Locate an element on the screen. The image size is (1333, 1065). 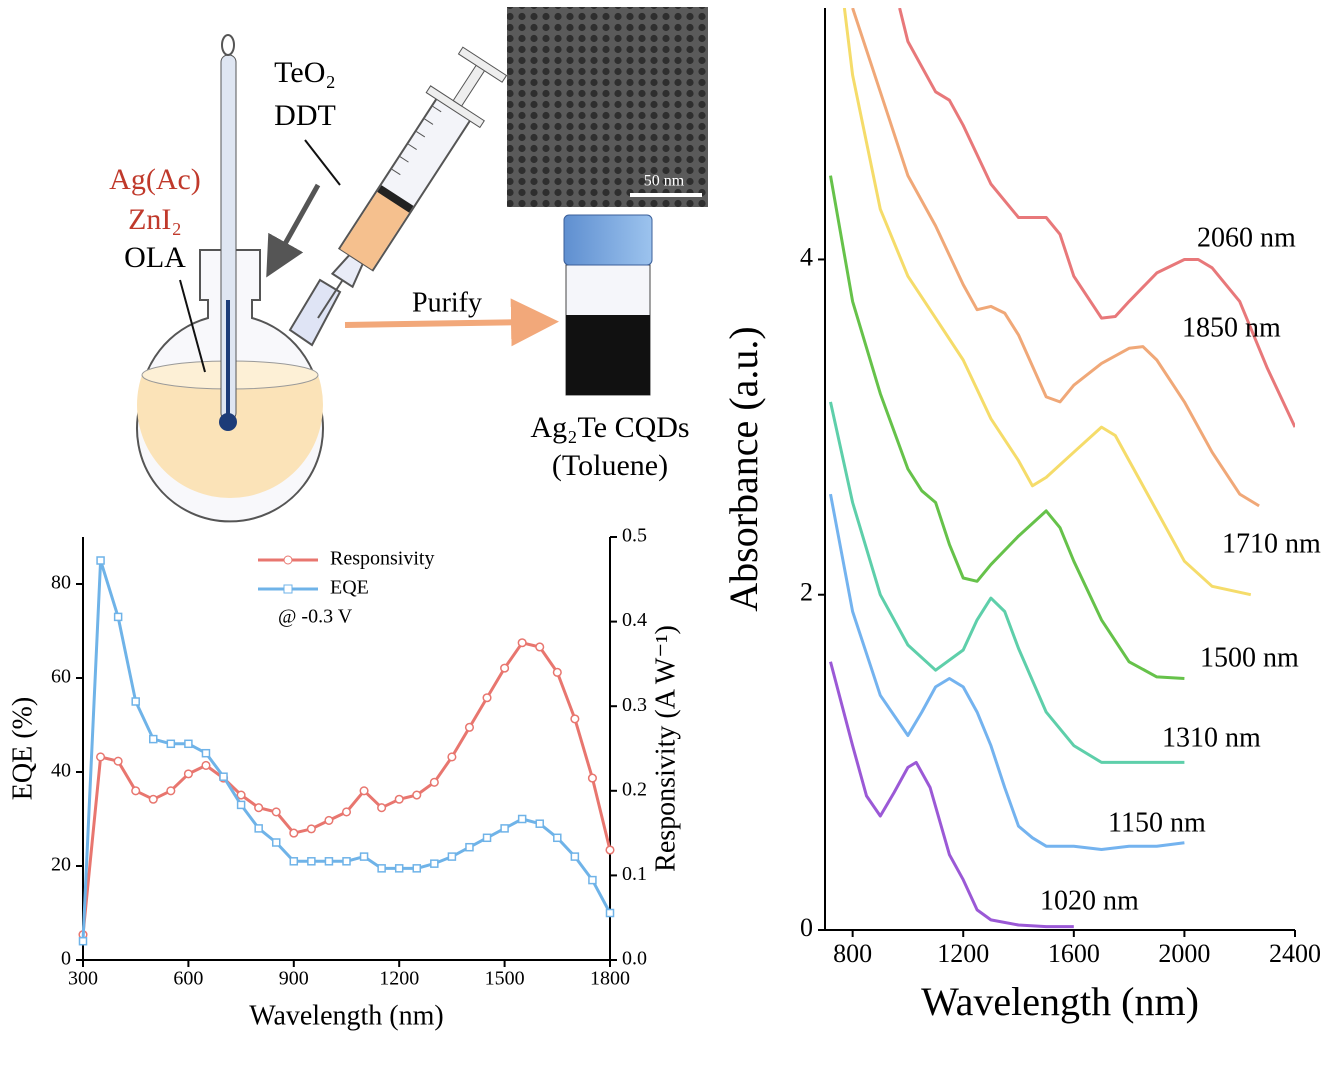
plot-area is located at coordinates (346, 751).